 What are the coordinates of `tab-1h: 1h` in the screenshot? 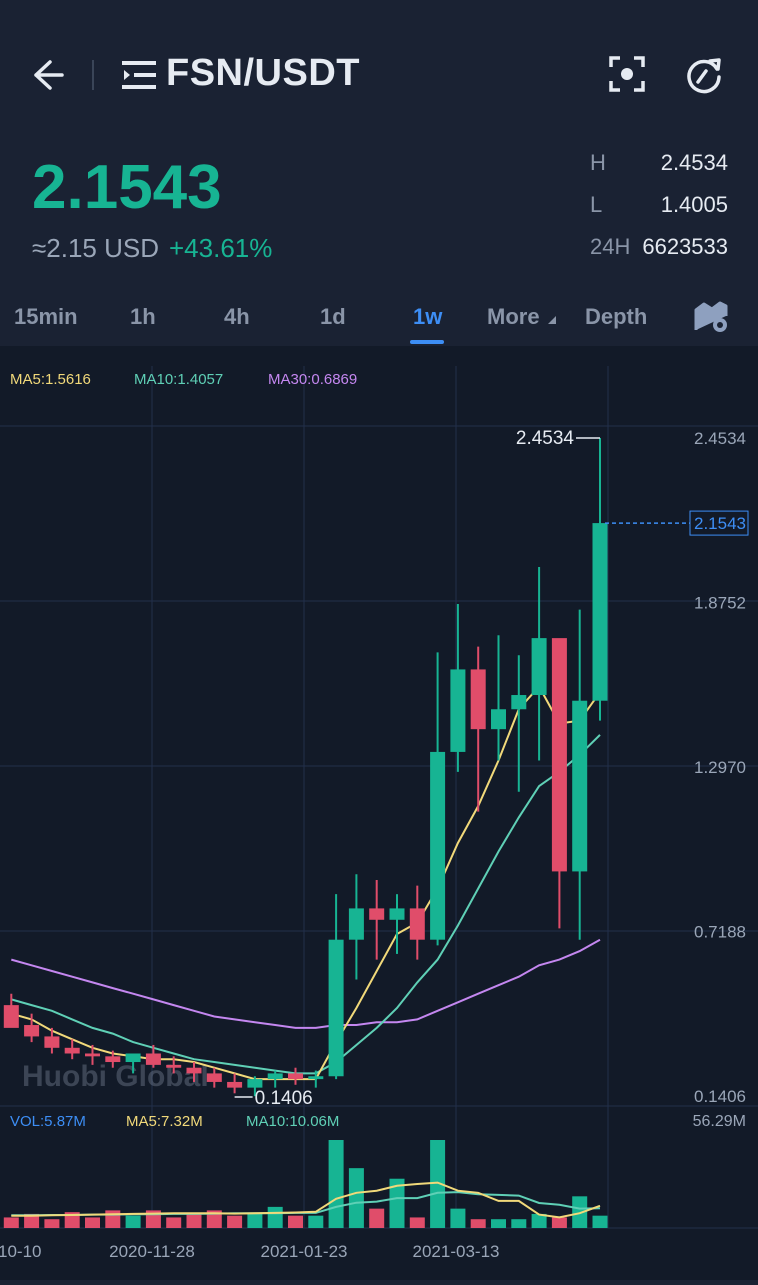 It's located at (143, 316).